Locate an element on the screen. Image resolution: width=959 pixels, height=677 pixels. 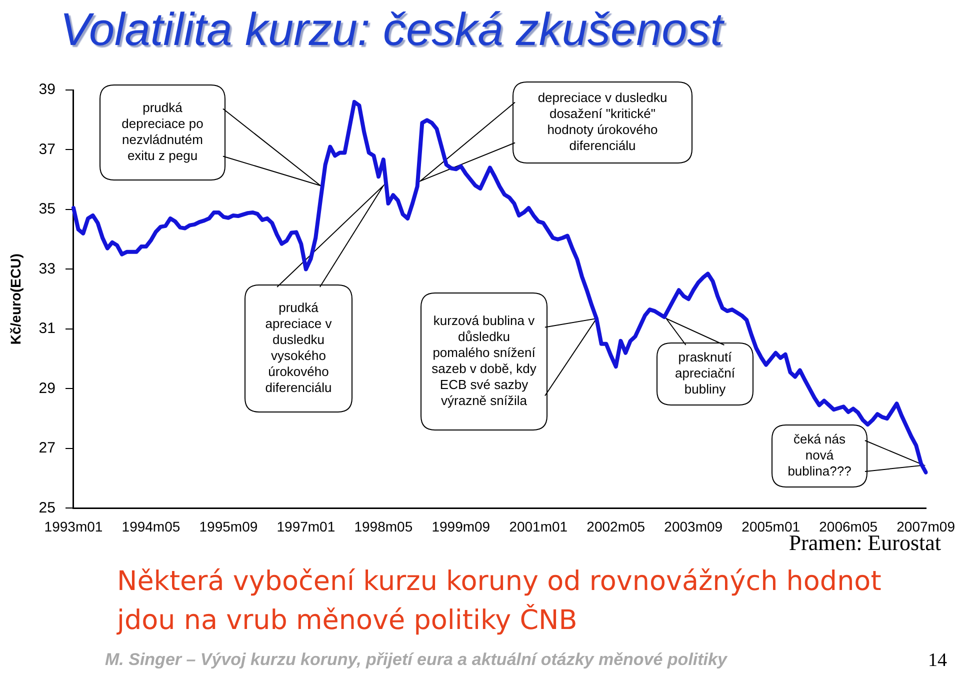
x-tick-label: 1995m09 is located at coordinates (228, 526).